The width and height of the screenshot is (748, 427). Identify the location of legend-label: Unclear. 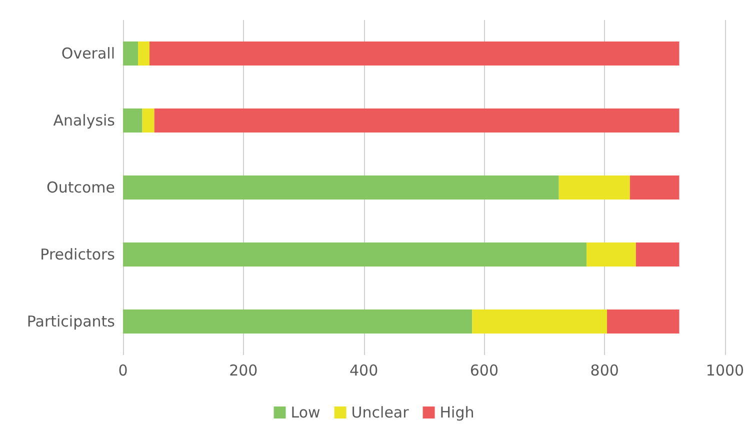
(380, 413).